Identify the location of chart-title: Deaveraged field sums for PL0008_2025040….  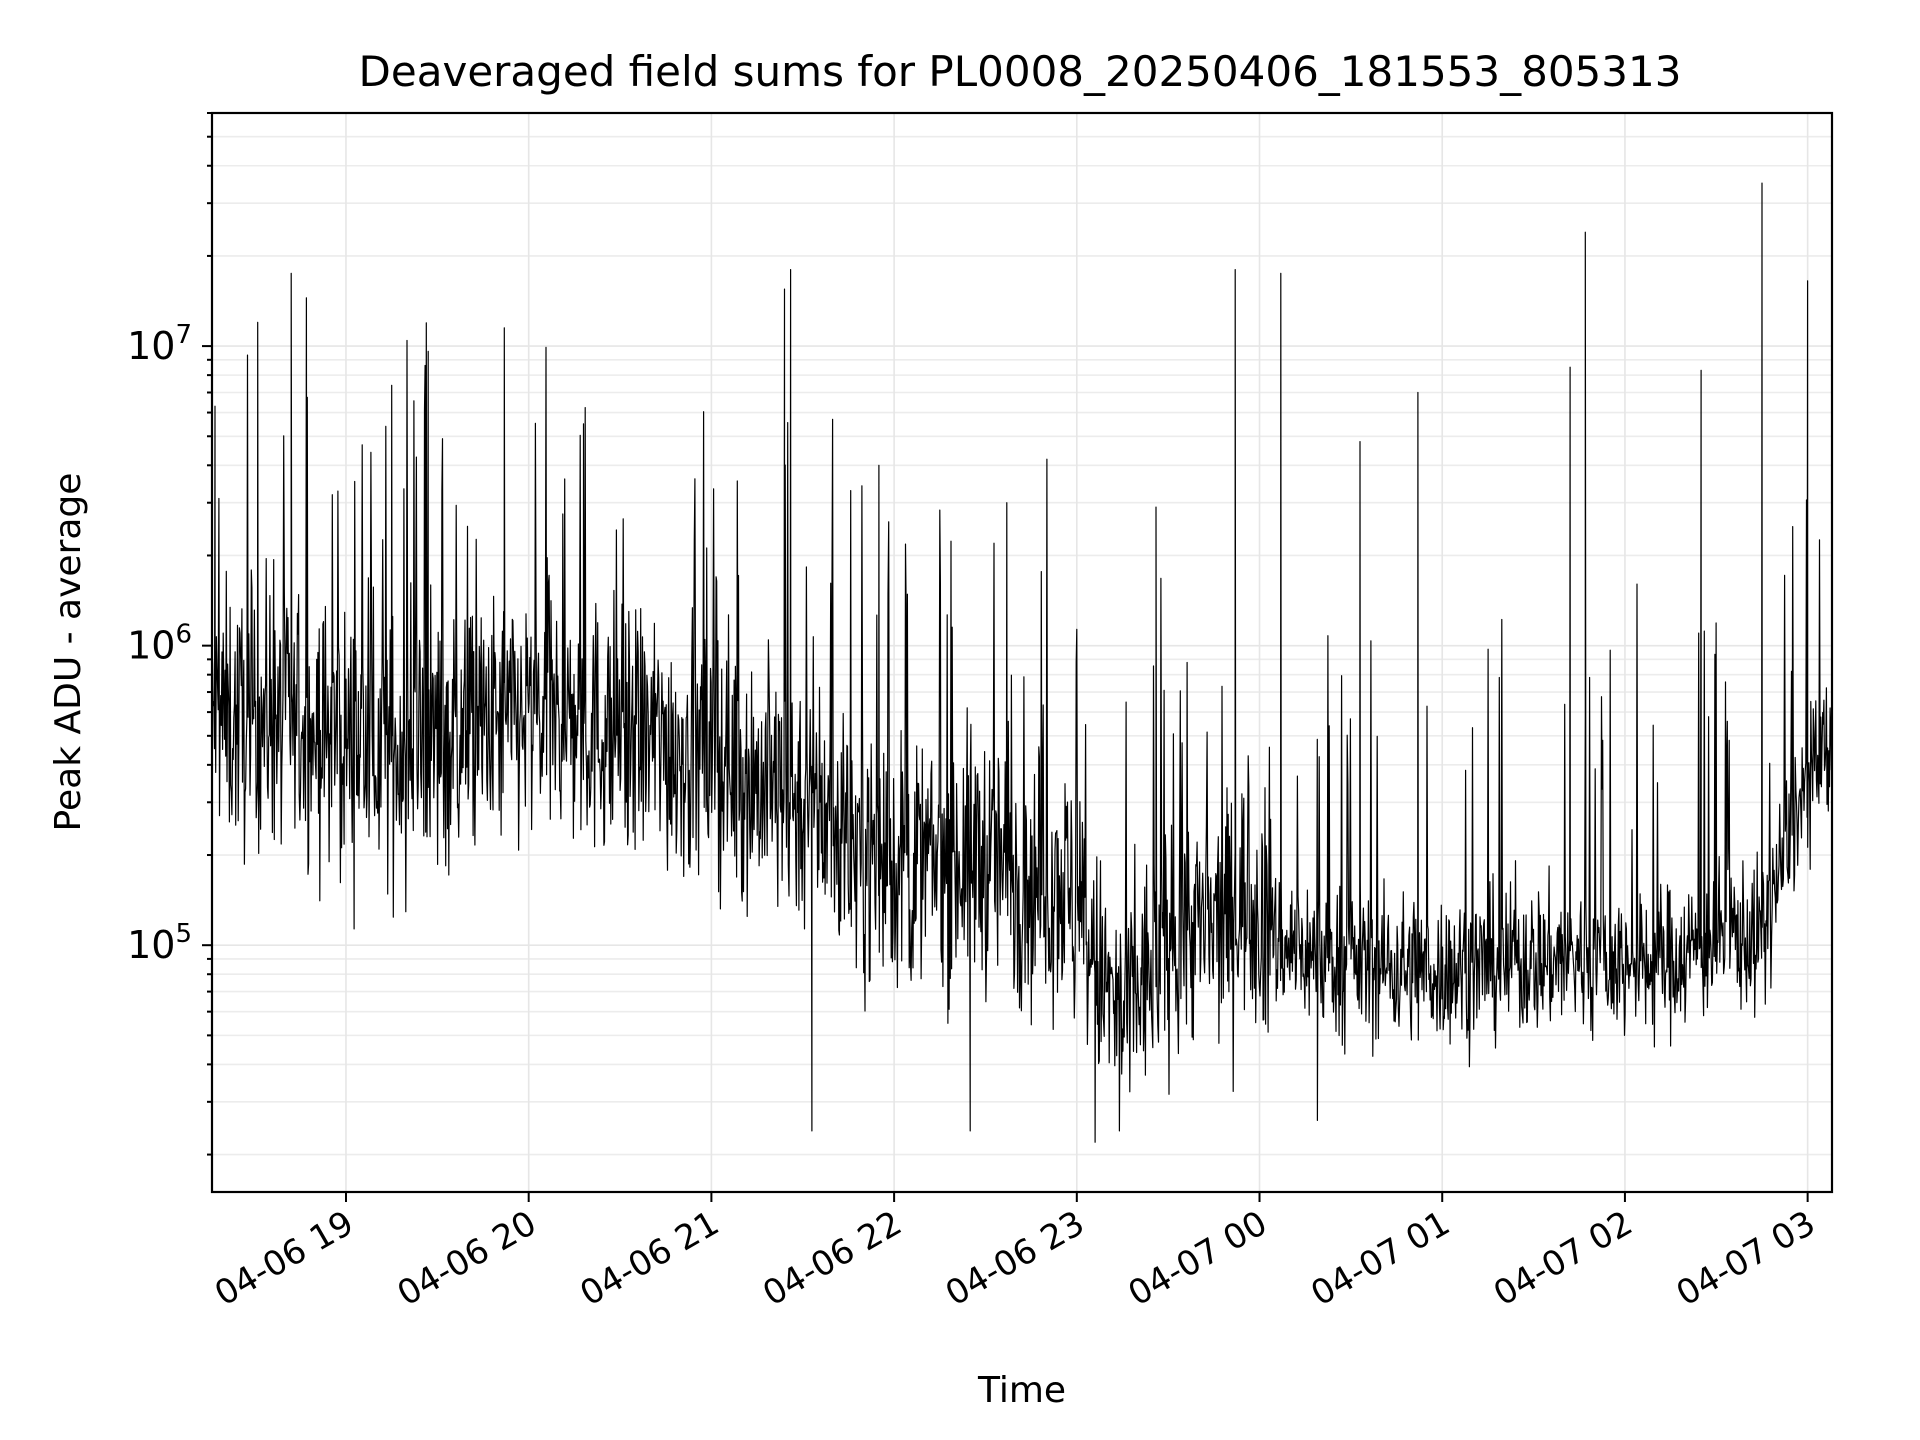
(1020, 71).